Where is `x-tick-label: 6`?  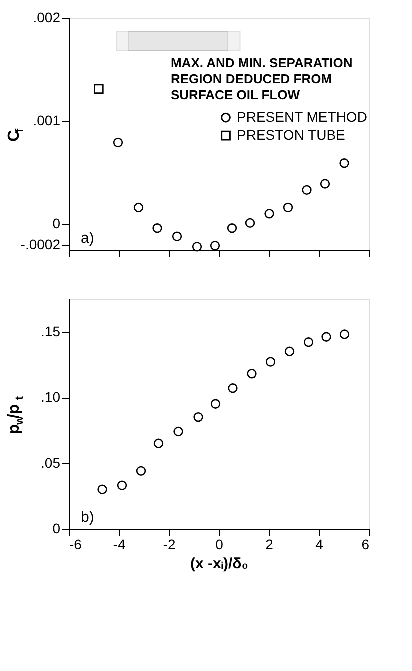
x-tick-label: 6 is located at coordinates (366, 544).